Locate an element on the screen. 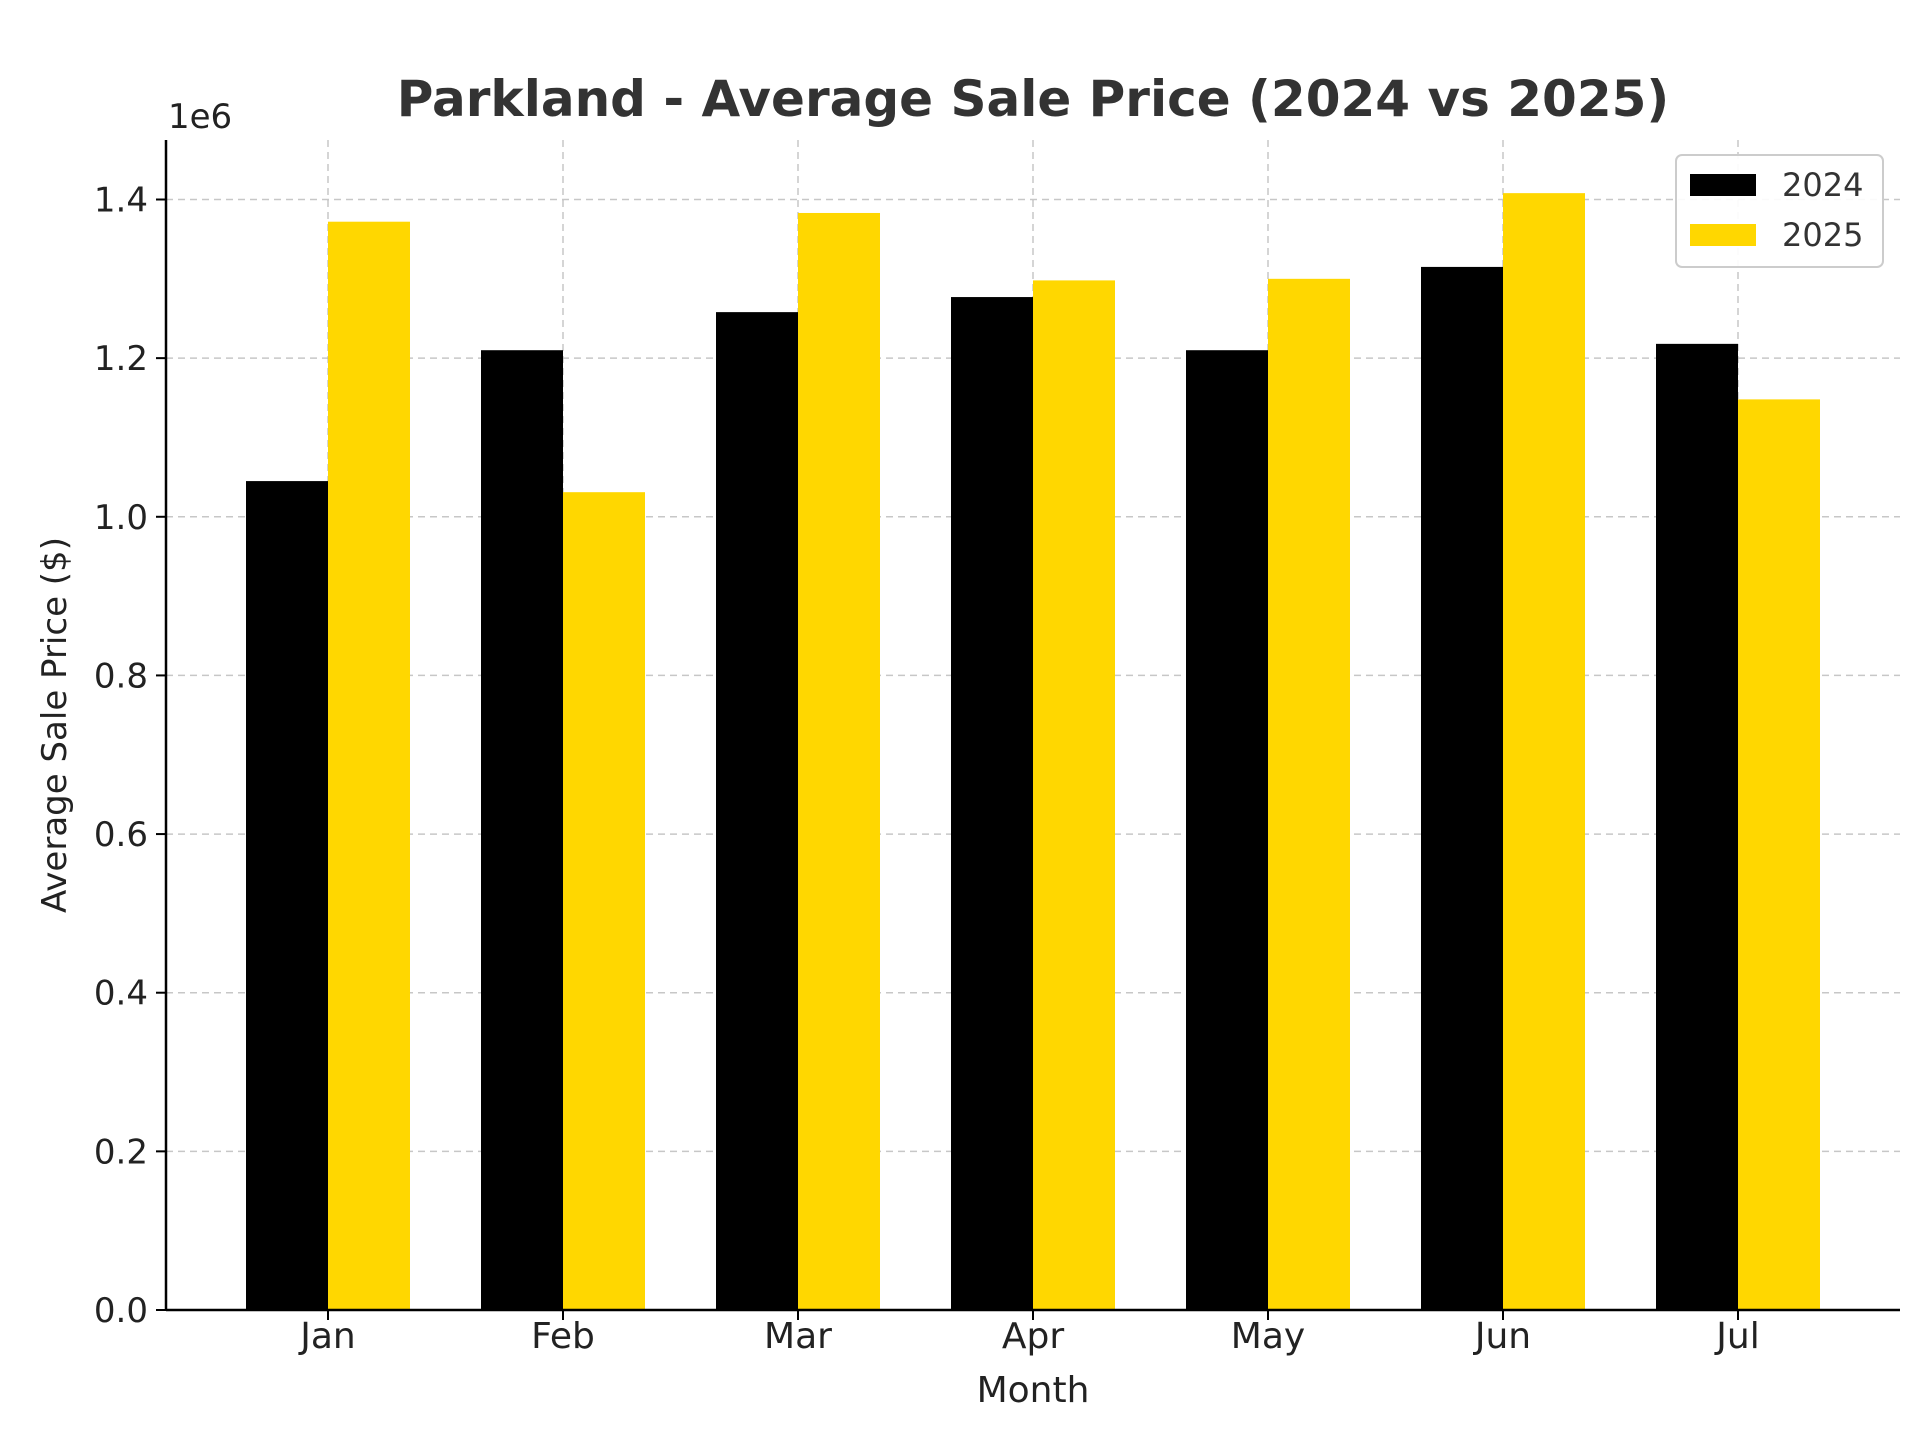 This screenshot has height=1440, width=1920. legend: 2024 2025 is located at coordinates (1779, 211).